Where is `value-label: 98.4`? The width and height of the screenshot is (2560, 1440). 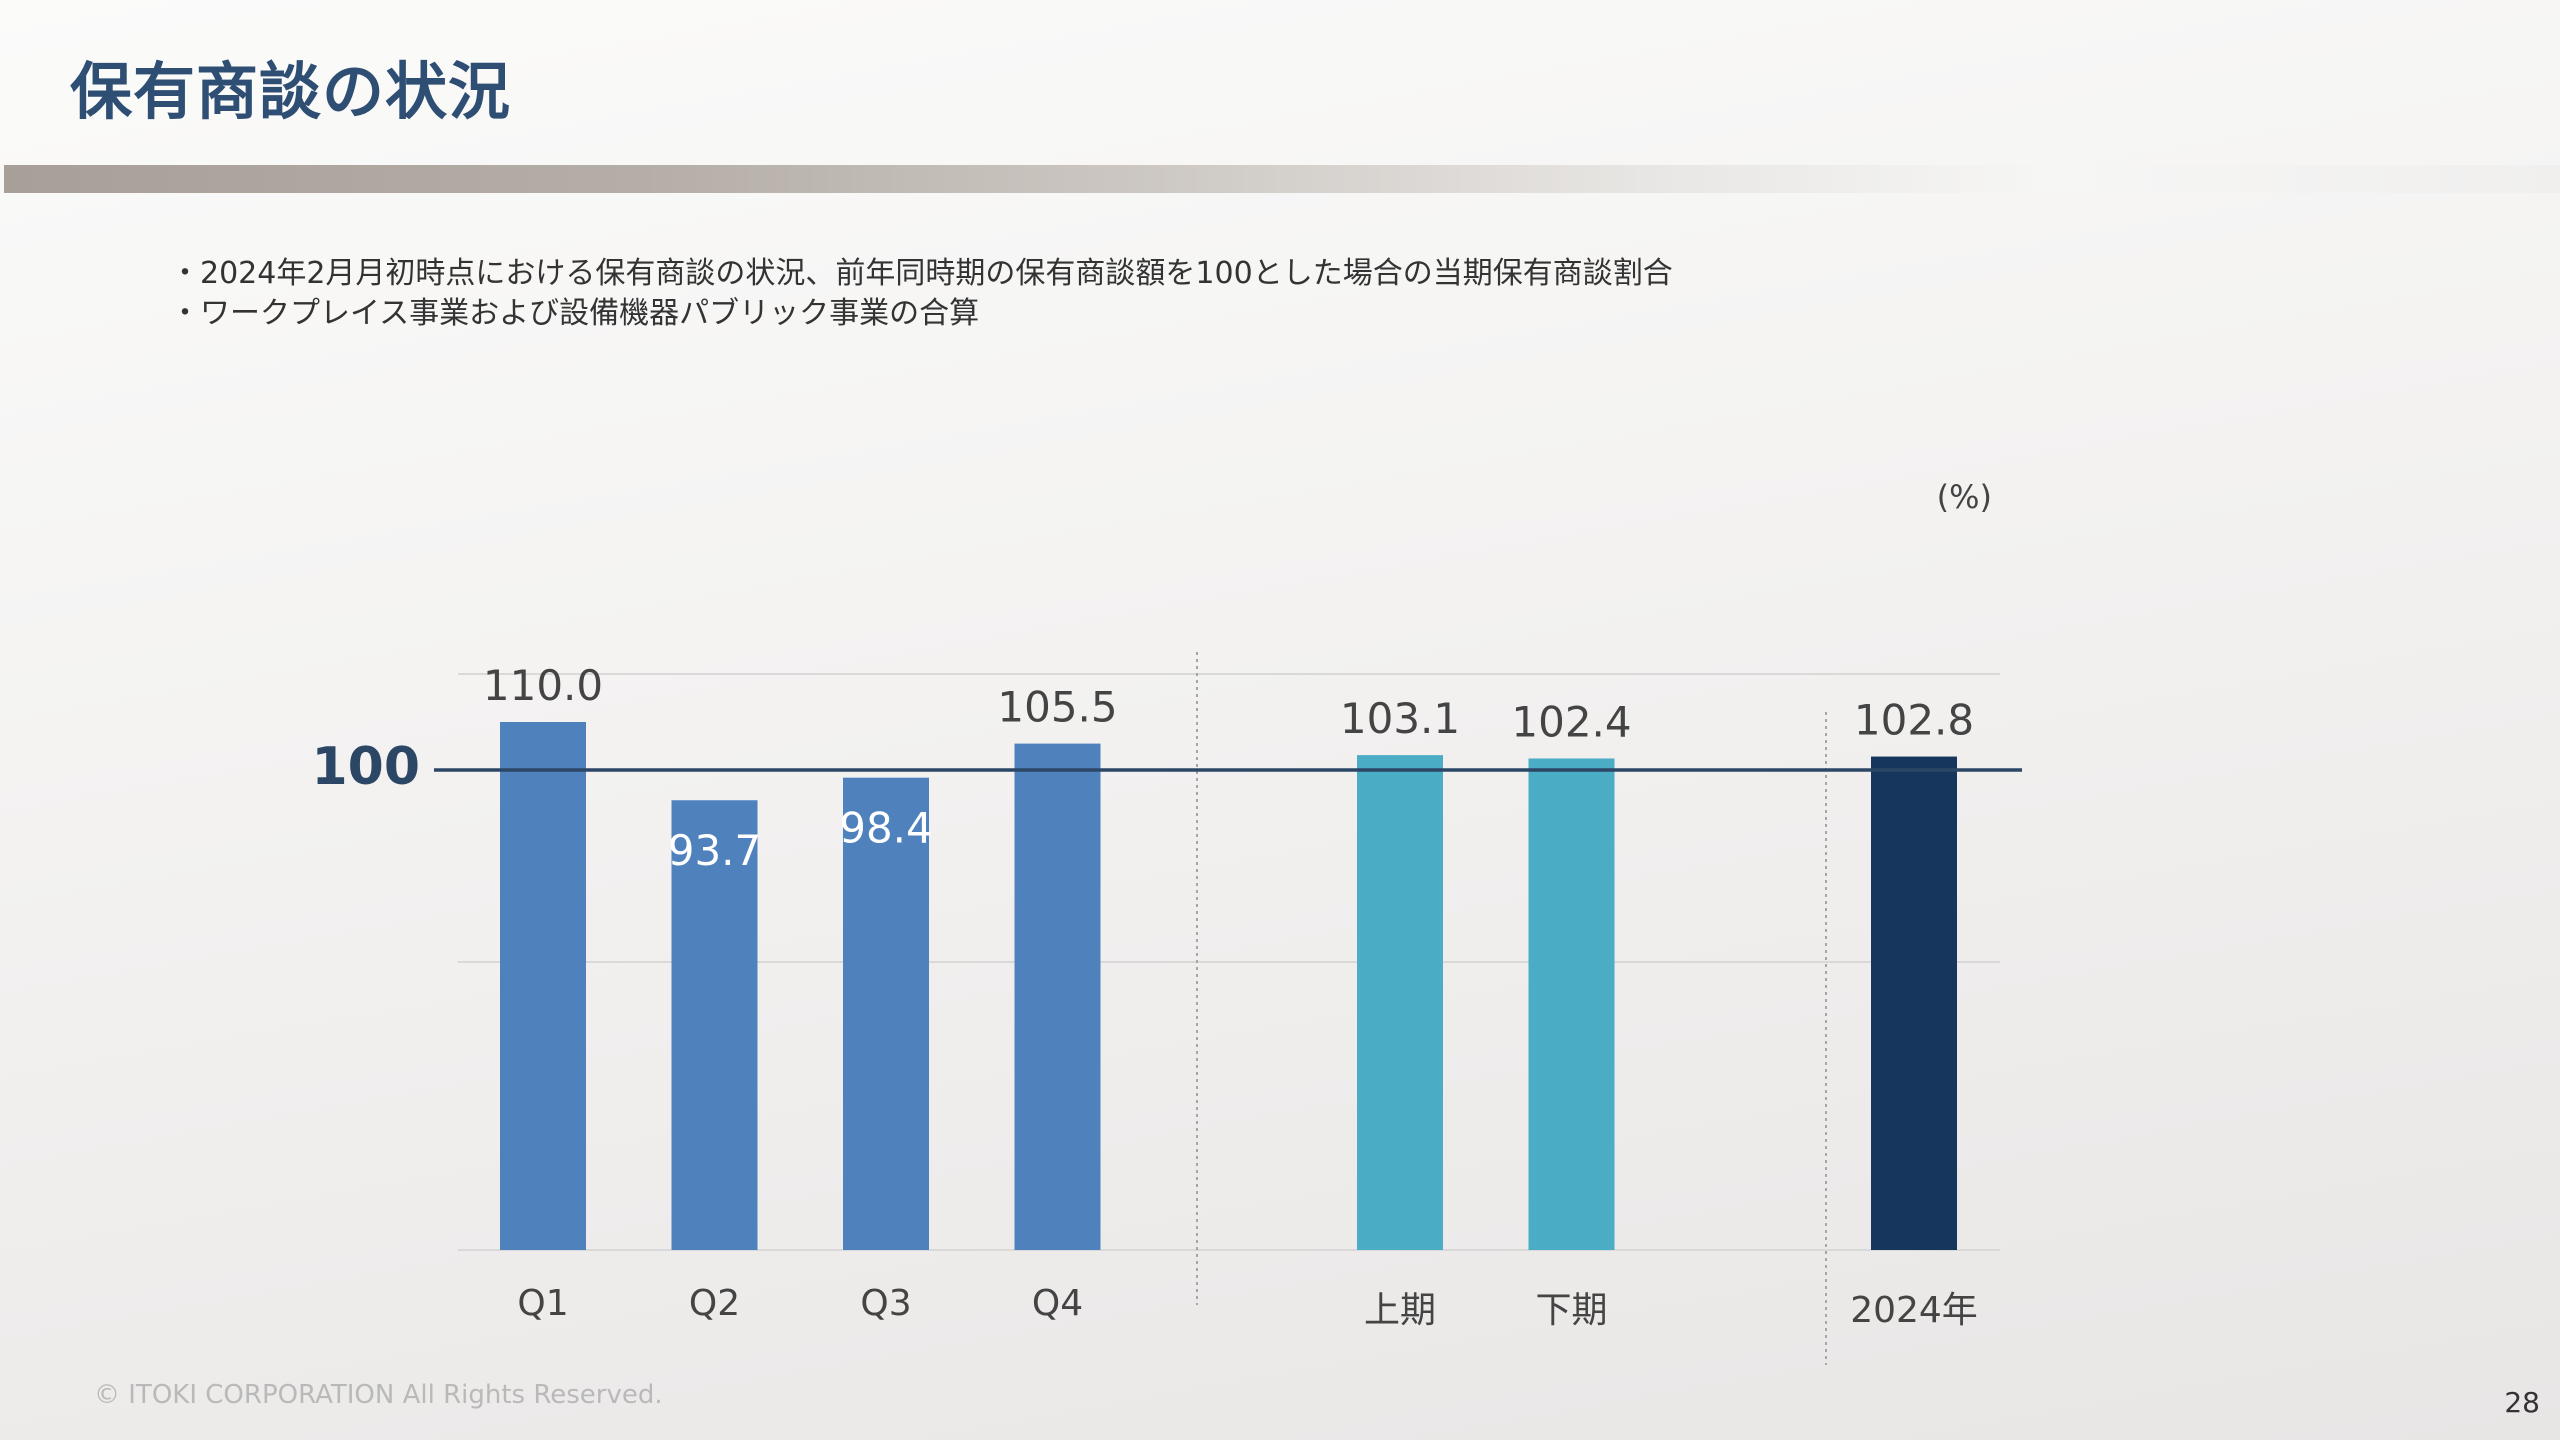 value-label: 98.4 is located at coordinates (886, 828).